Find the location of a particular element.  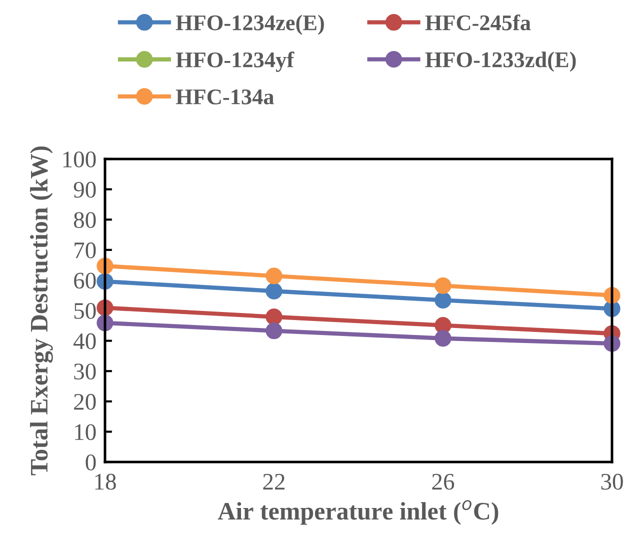

legend-label: HFO-1233zd(E) is located at coordinates (500, 62).